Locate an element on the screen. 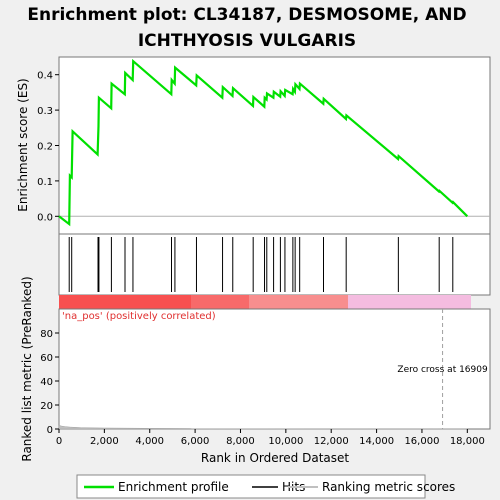  hits-marks is located at coordinates (261, 264).